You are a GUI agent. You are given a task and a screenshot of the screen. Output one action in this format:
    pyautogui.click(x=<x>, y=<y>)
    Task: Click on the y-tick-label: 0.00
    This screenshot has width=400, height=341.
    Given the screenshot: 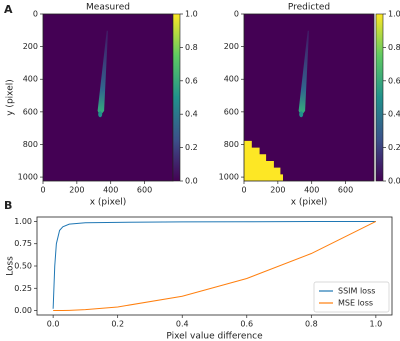 What is the action you would take?
    pyautogui.click(x=23, y=310)
    